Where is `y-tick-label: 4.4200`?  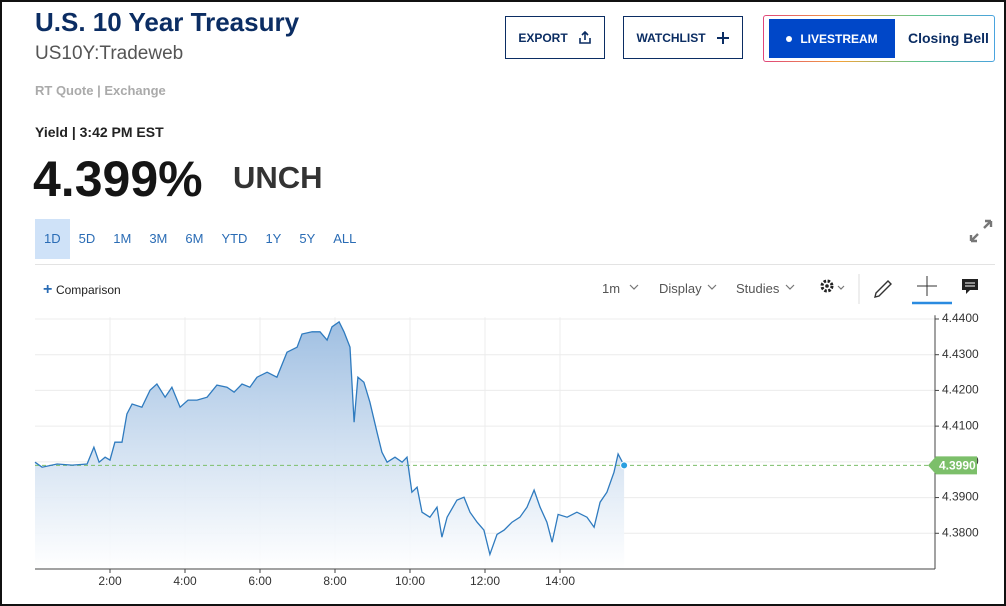 y-tick-label: 4.4200 is located at coordinates (960, 390).